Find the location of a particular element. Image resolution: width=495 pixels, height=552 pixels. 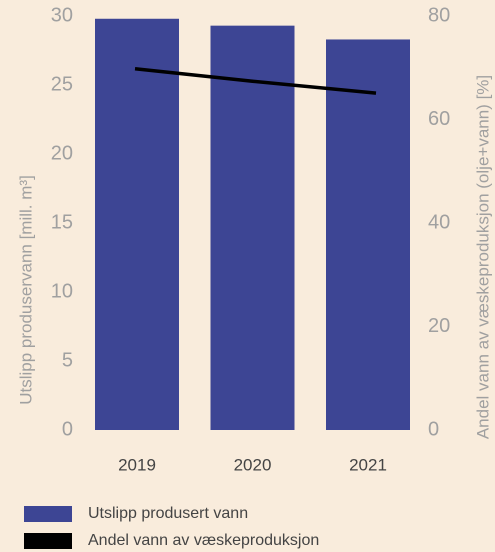

y-tick-label: 10 is located at coordinates (62, 291).